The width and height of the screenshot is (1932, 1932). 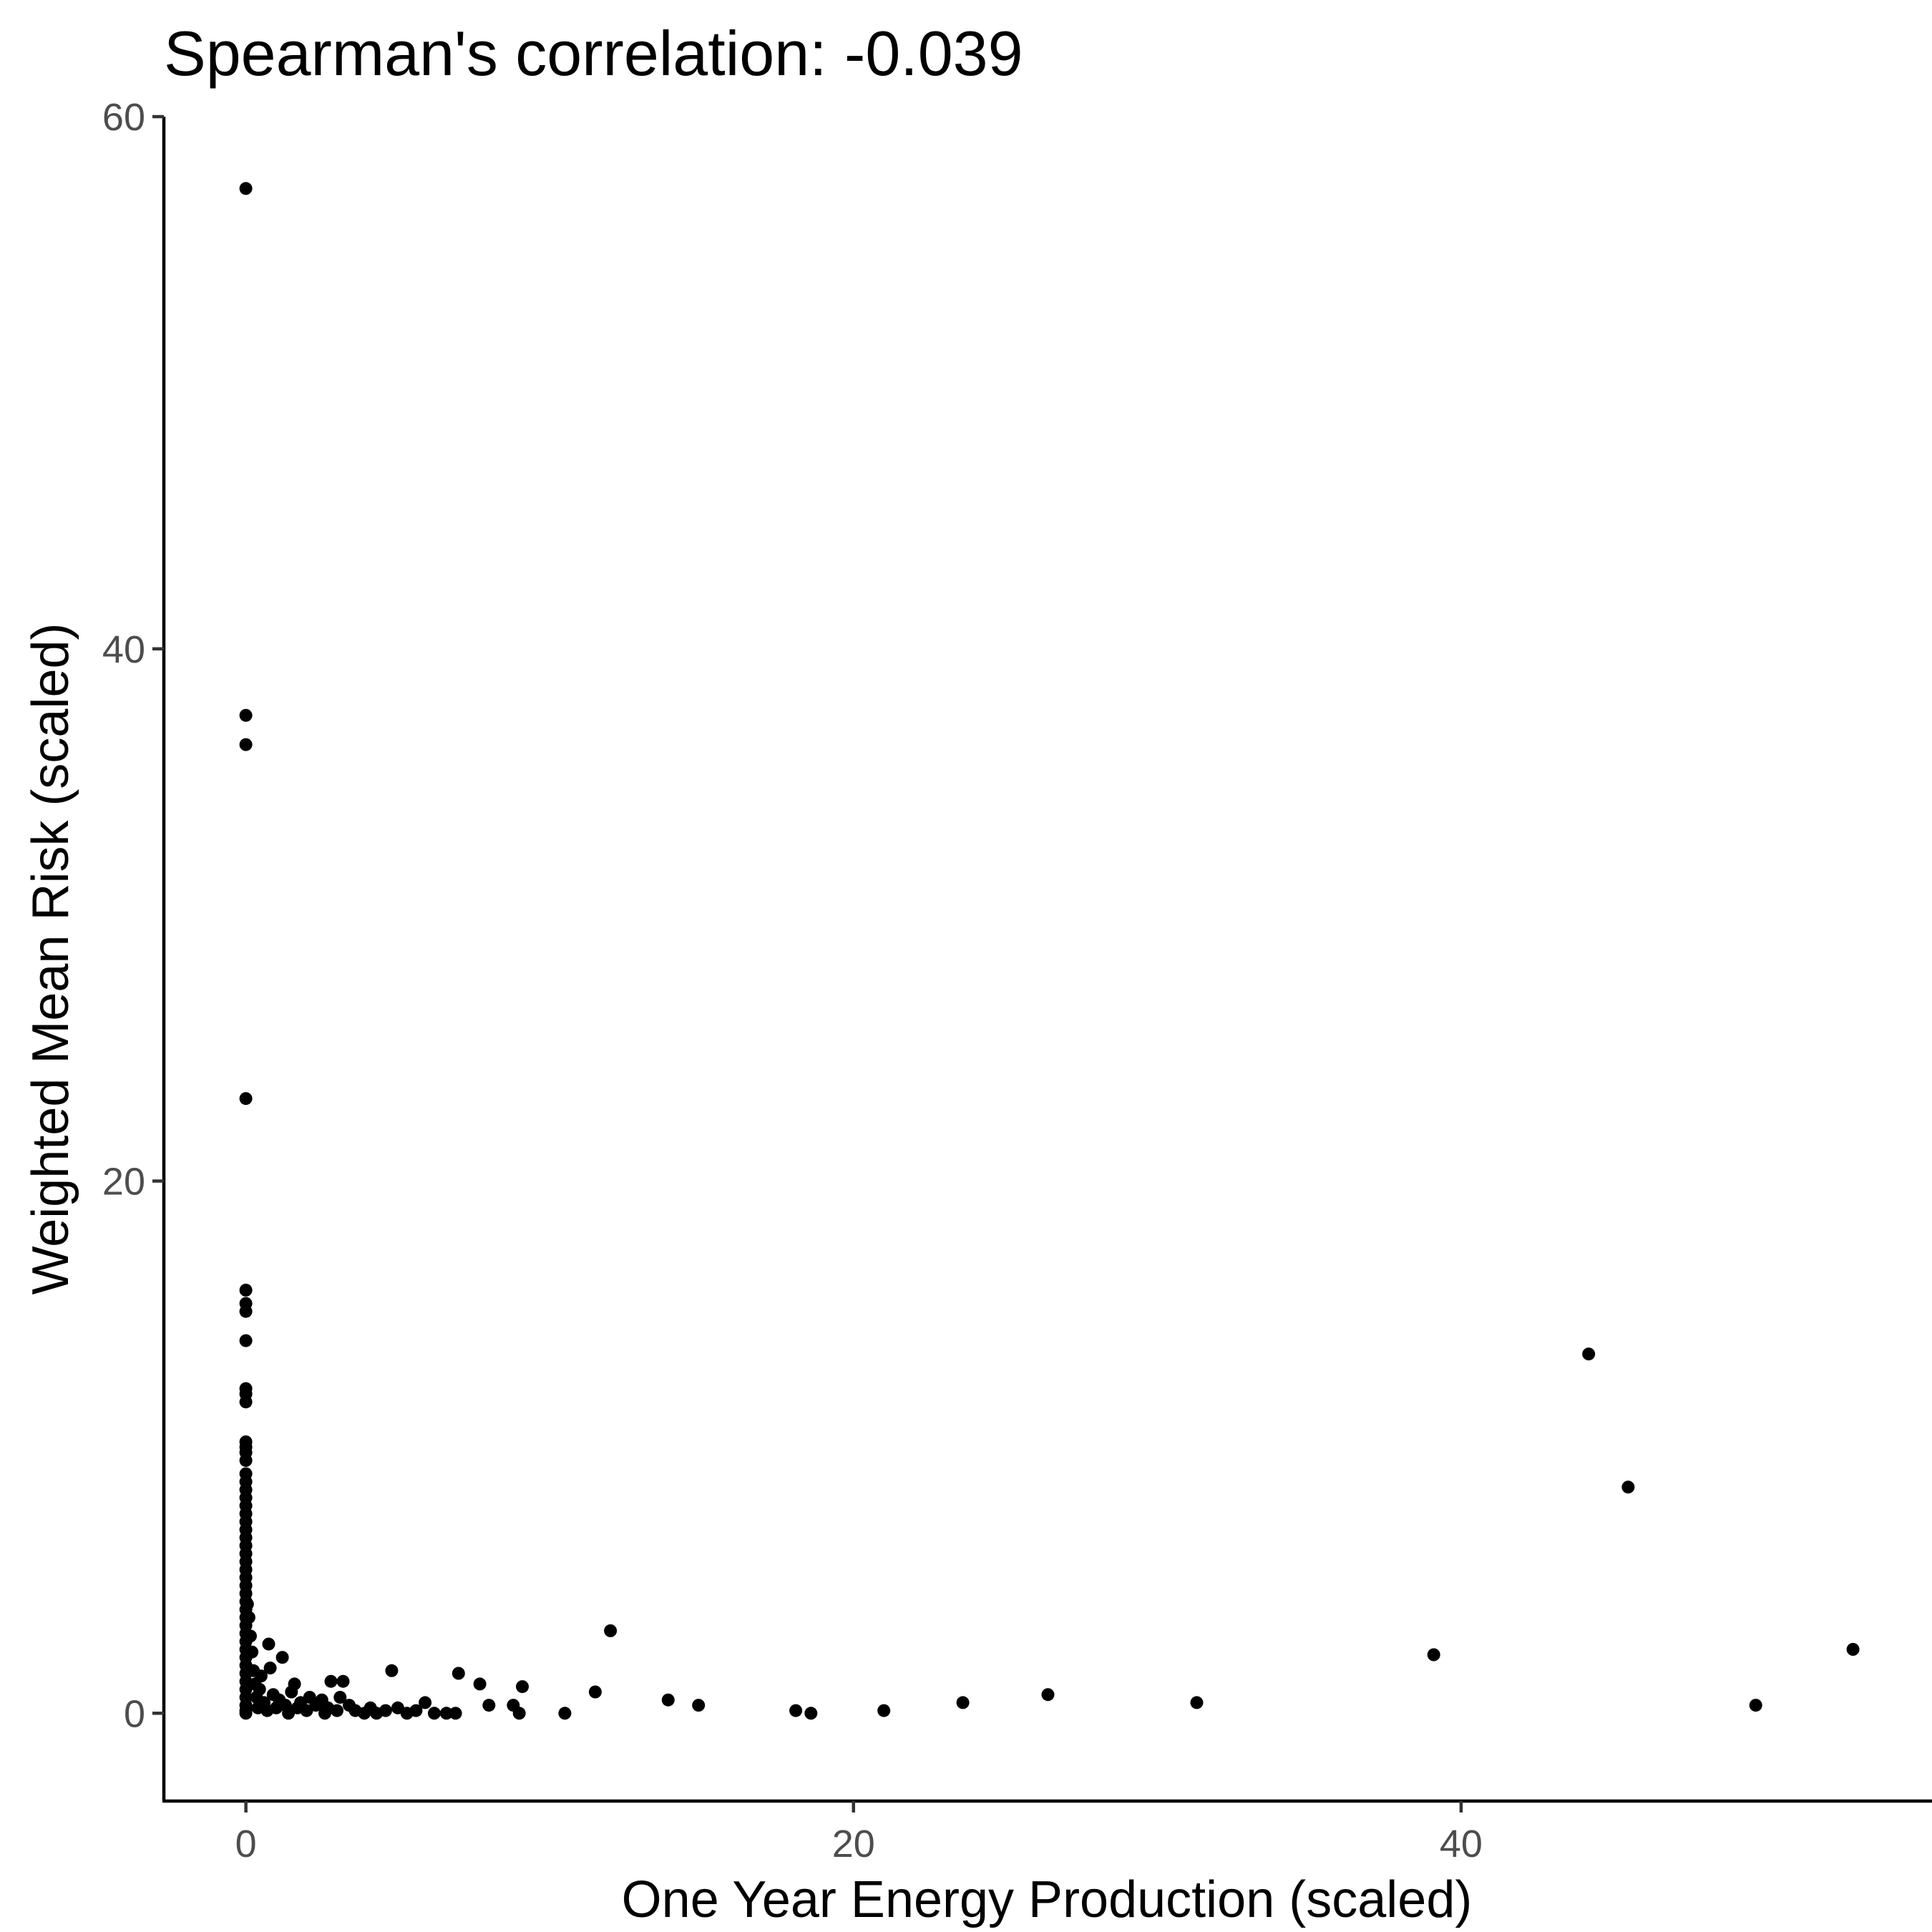 What do you see at coordinates (123, 649) in the screenshot?
I see `y-tick-label: 40` at bounding box center [123, 649].